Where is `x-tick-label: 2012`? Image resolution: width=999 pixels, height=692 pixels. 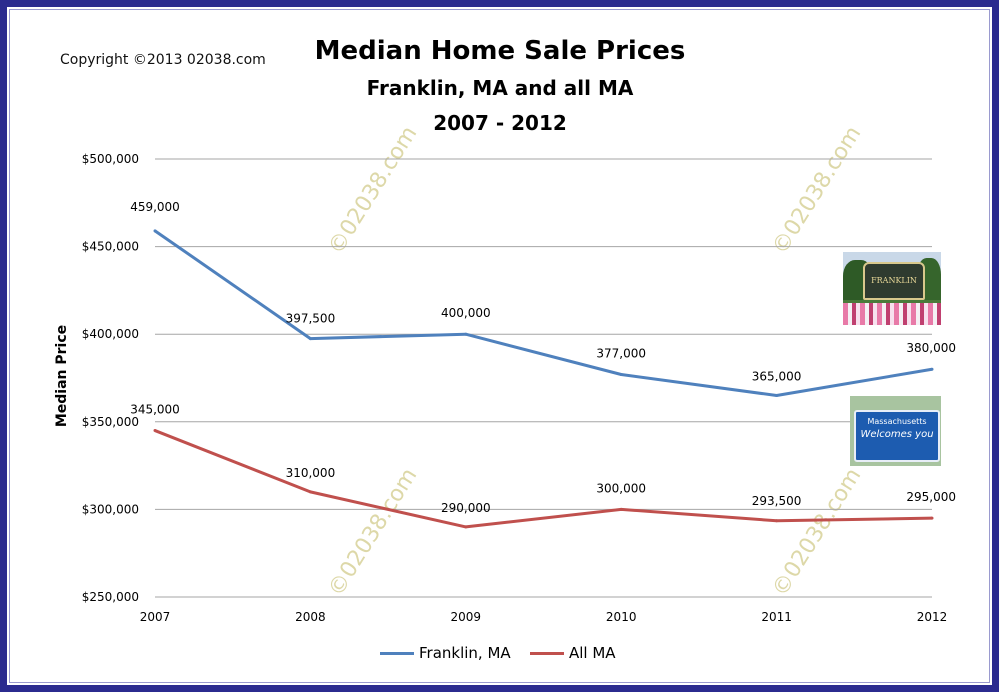 x-tick-label: 2012 is located at coordinates (932, 617).